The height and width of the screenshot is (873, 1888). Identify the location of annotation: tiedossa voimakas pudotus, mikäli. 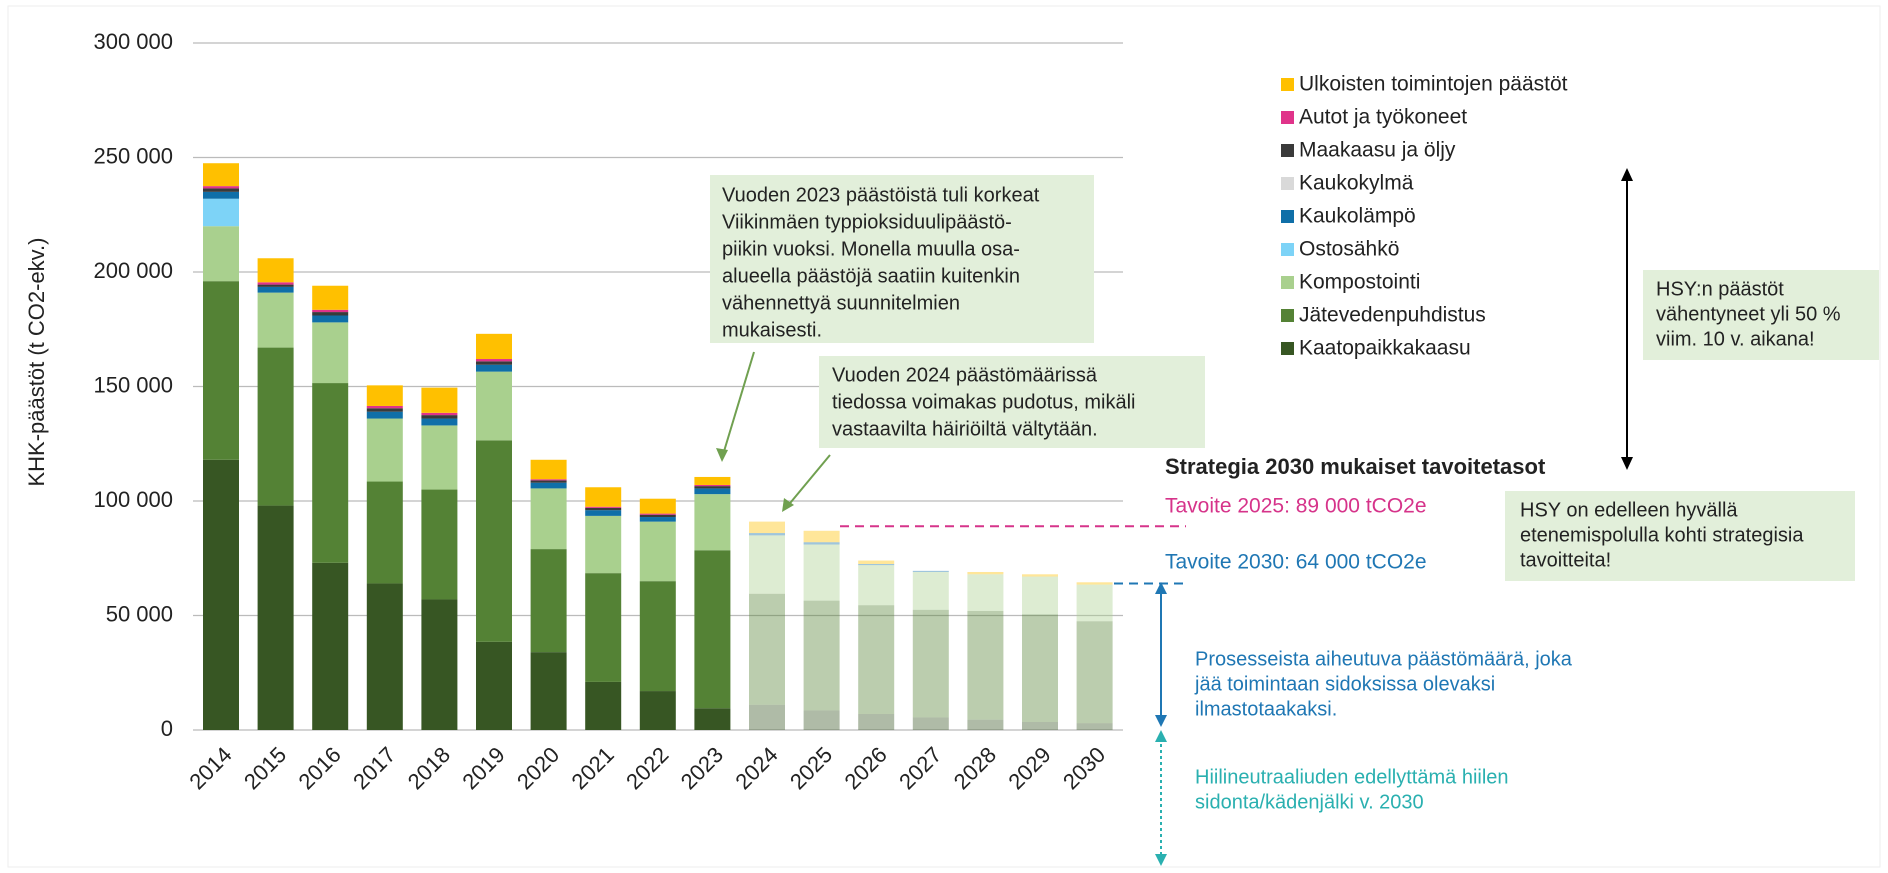
(983, 402).